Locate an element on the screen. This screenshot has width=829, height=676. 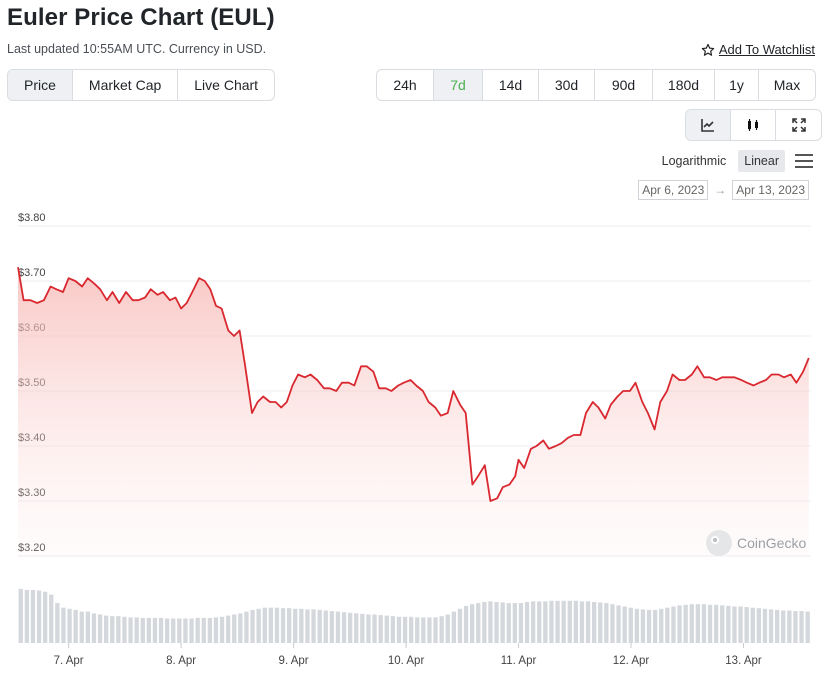
range-7d: 7d is located at coordinates (458, 85).